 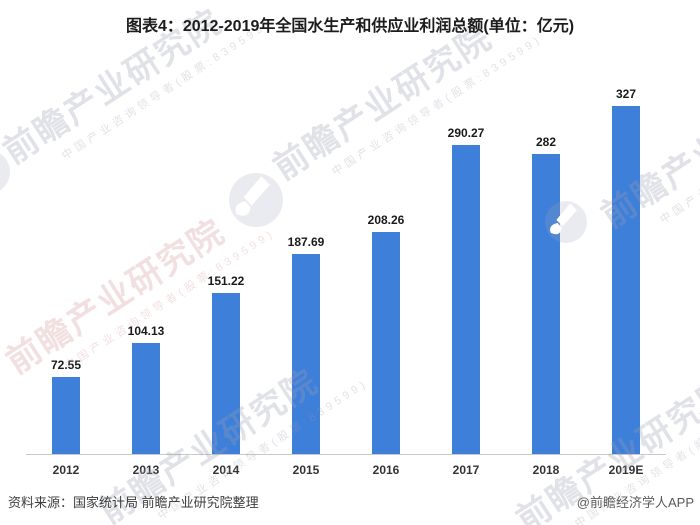 I want to click on bar-column-2013: 104.13, so click(x=146, y=389).